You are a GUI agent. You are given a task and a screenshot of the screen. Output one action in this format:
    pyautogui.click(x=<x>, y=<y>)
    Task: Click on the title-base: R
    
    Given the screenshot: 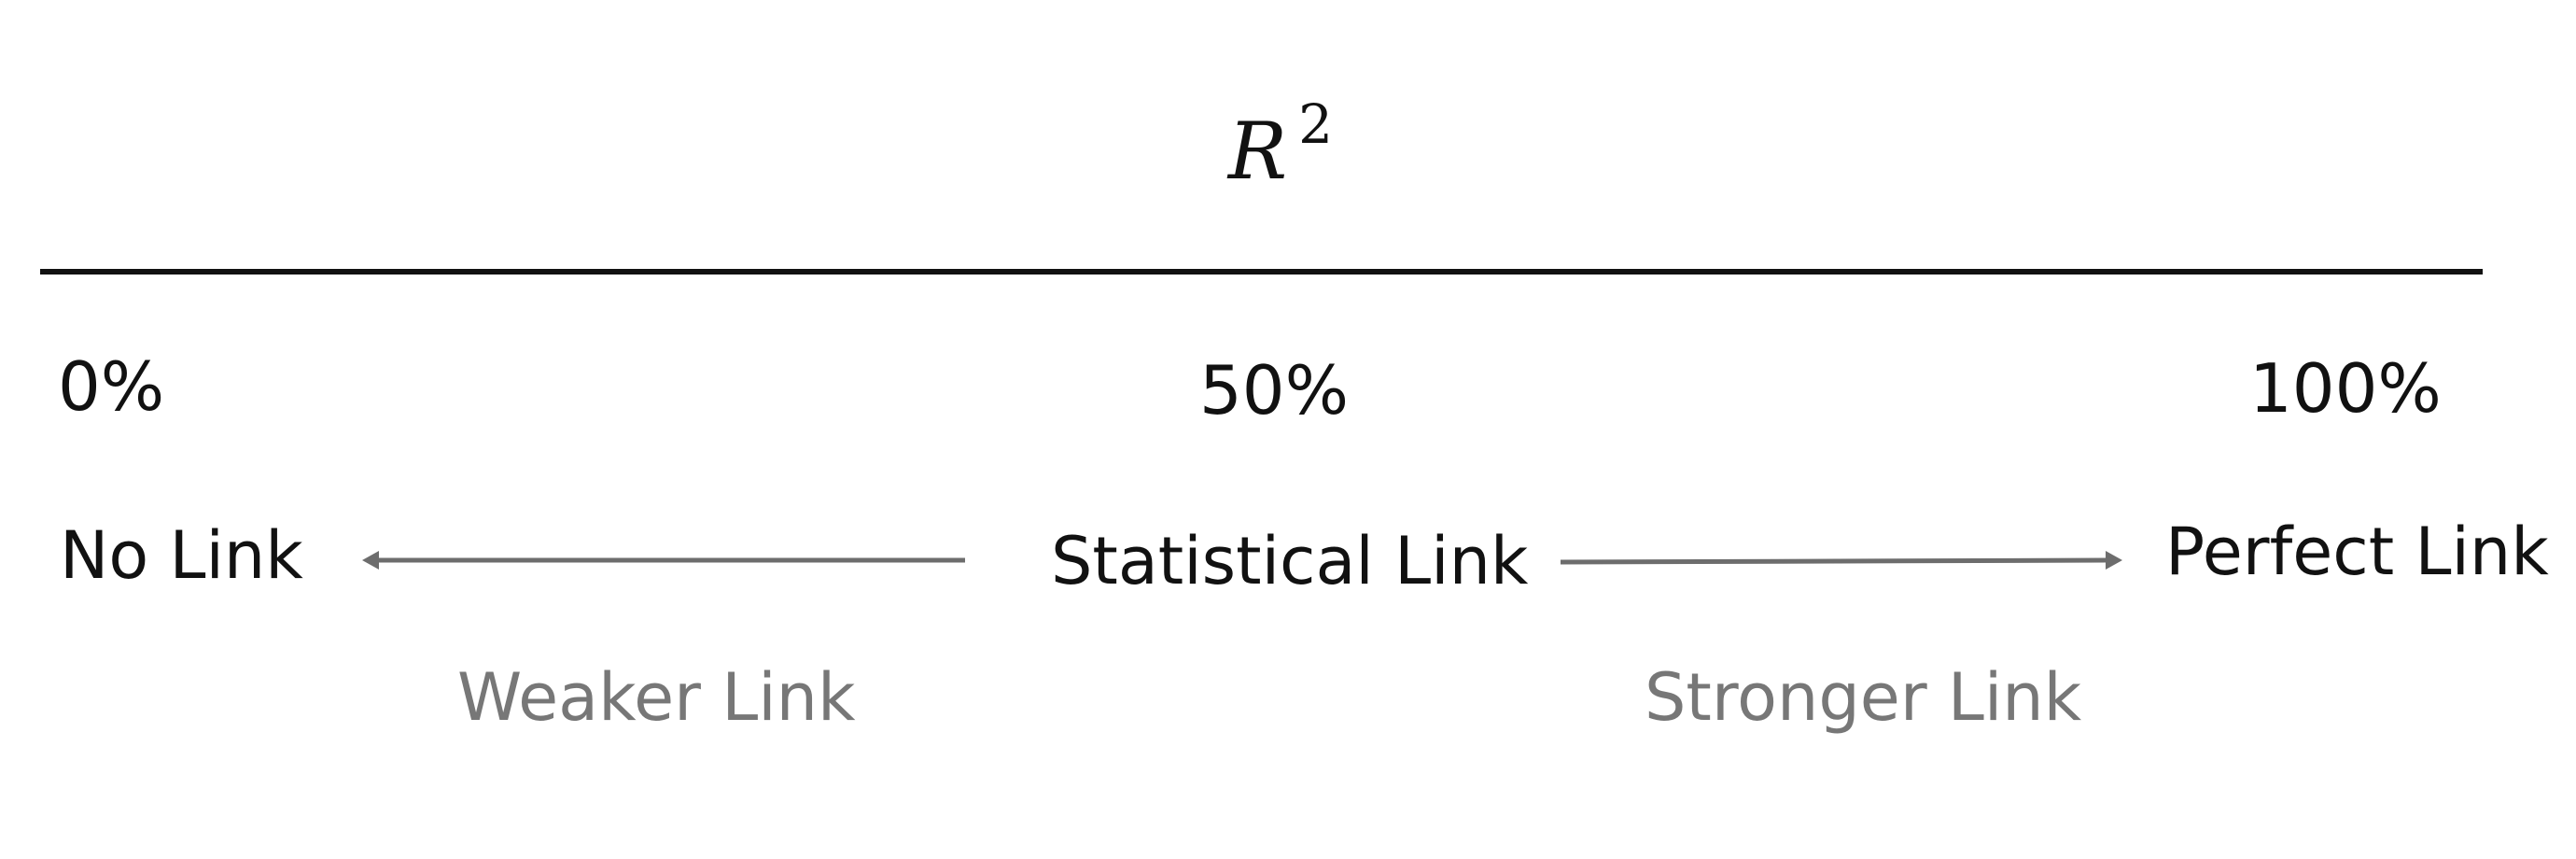 What is the action you would take?
    pyautogui.click(x=1257, y=151)
    